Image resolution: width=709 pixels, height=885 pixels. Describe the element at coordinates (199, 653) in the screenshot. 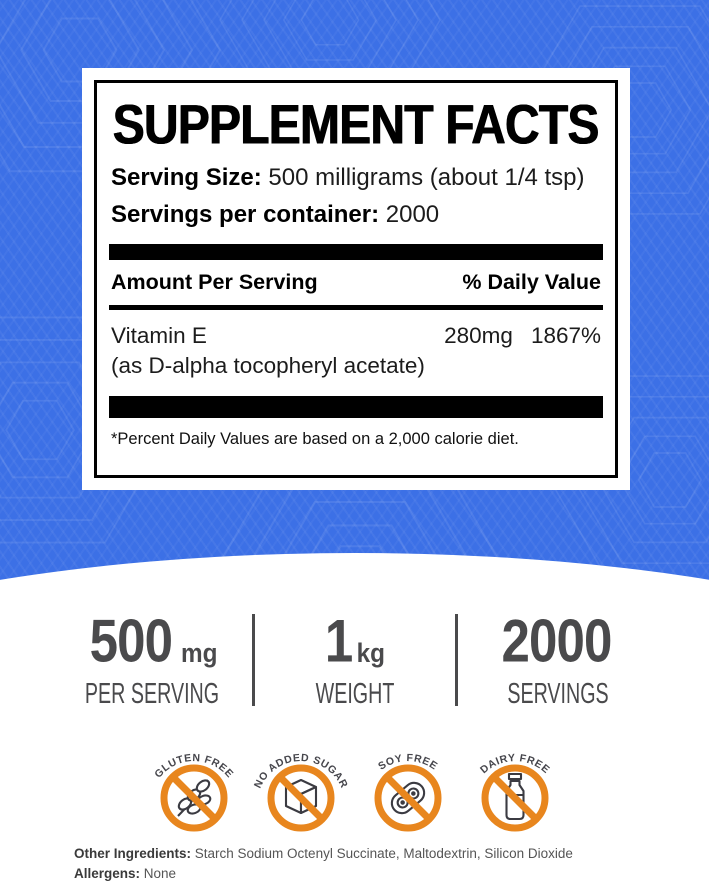

I see `stat-unit: mg` at that location.